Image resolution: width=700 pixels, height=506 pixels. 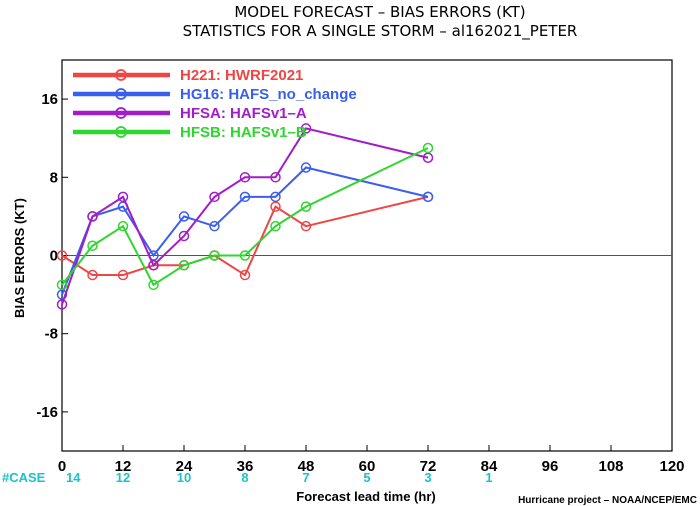 I want to click on x-tick-label: 60, so click(x=367, y=466).